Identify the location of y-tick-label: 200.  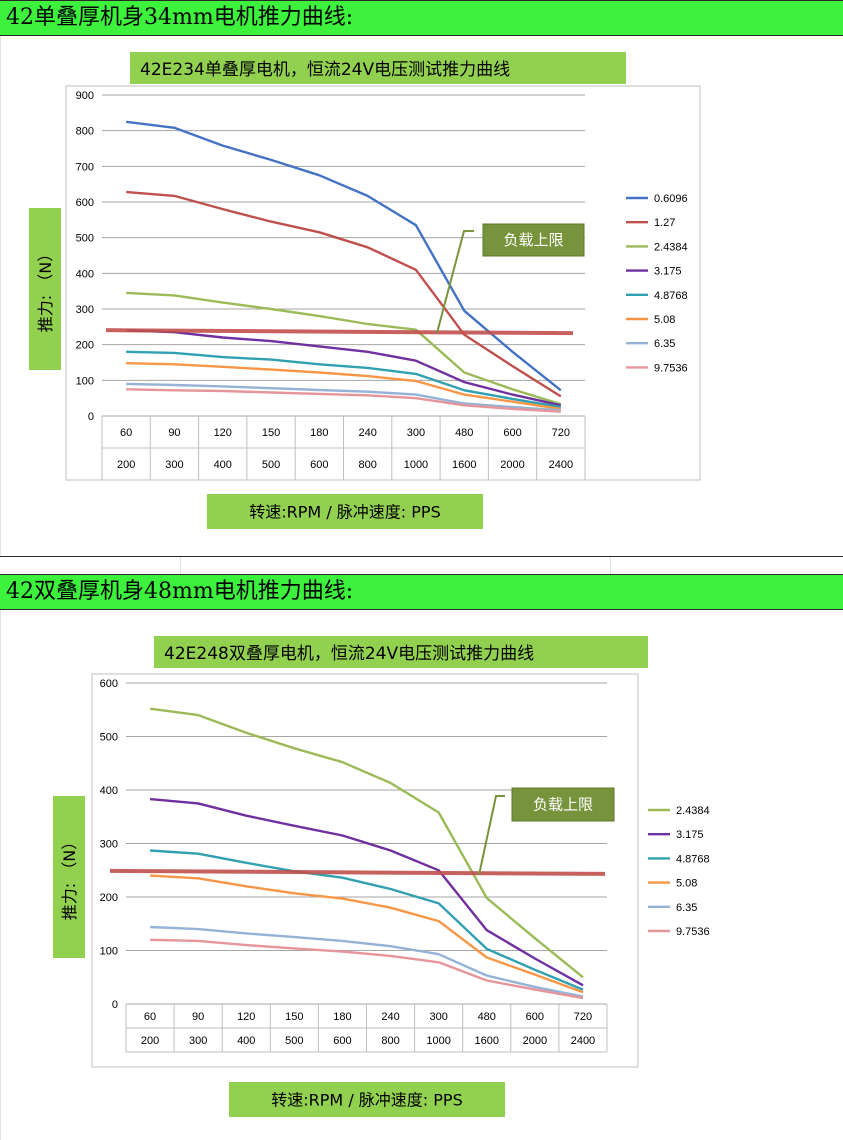
(109, 898).